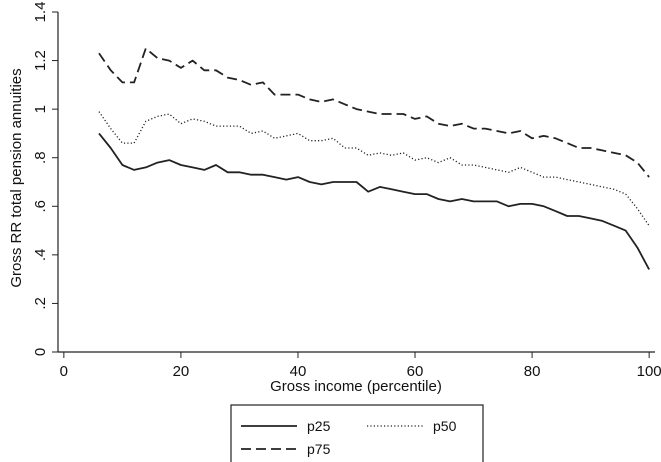 The width and height of the screenshot is (661, 462). What do you see at coordinates (40, 206) in the screenshot?
I see `y-tick-label: .6` at bounding box center [40, 206].